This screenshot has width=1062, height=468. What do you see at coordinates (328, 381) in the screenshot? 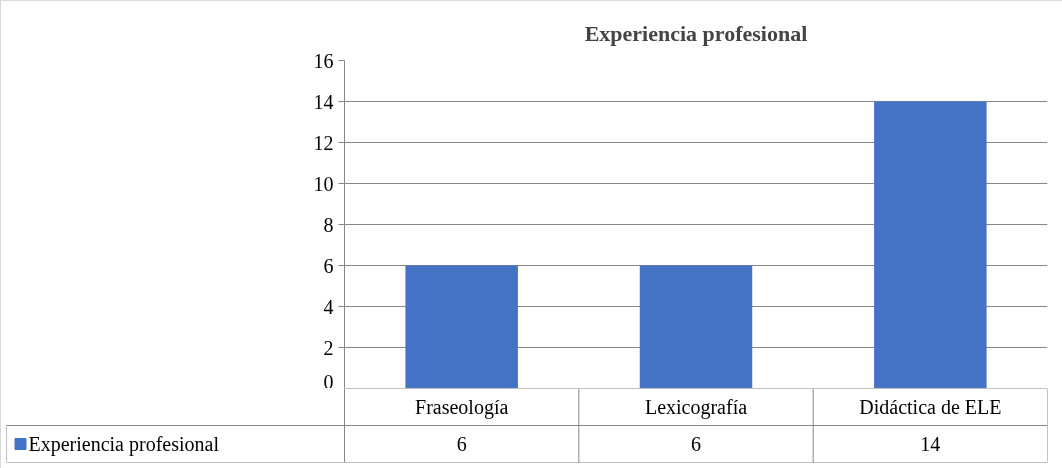
I see `y-tick-label: 0` at bounding box center [328, 381].